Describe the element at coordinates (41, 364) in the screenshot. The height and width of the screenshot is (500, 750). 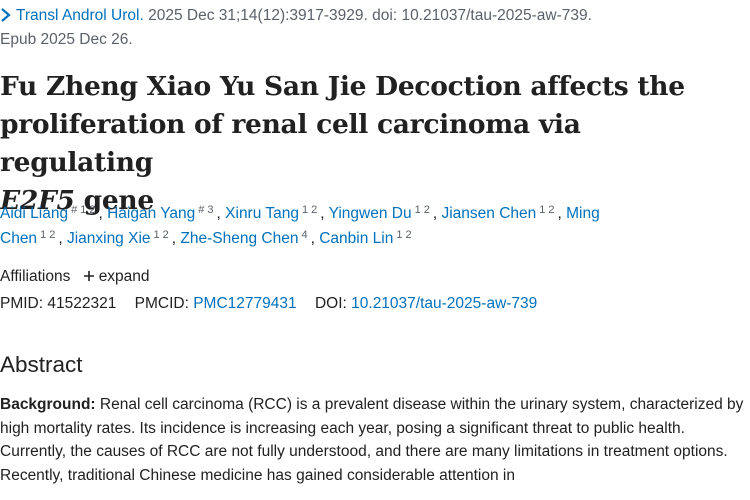
I see `abstract-heading: Abstract` at that location.